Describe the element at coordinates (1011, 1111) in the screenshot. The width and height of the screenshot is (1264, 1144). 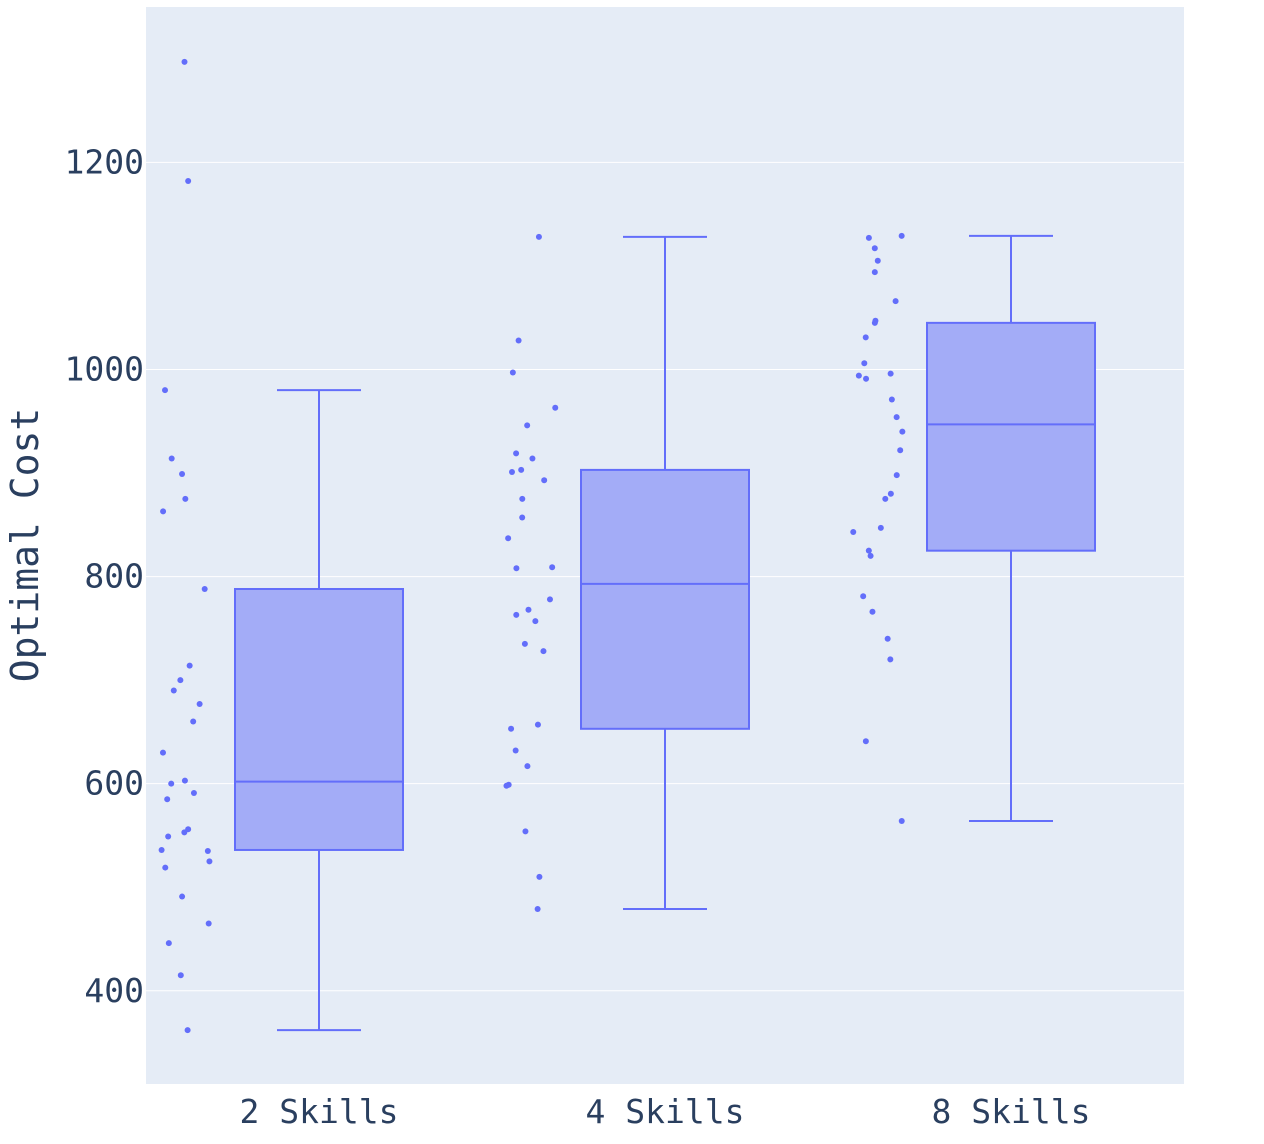
I see `x-tick-label: 8 Skills` at that location.